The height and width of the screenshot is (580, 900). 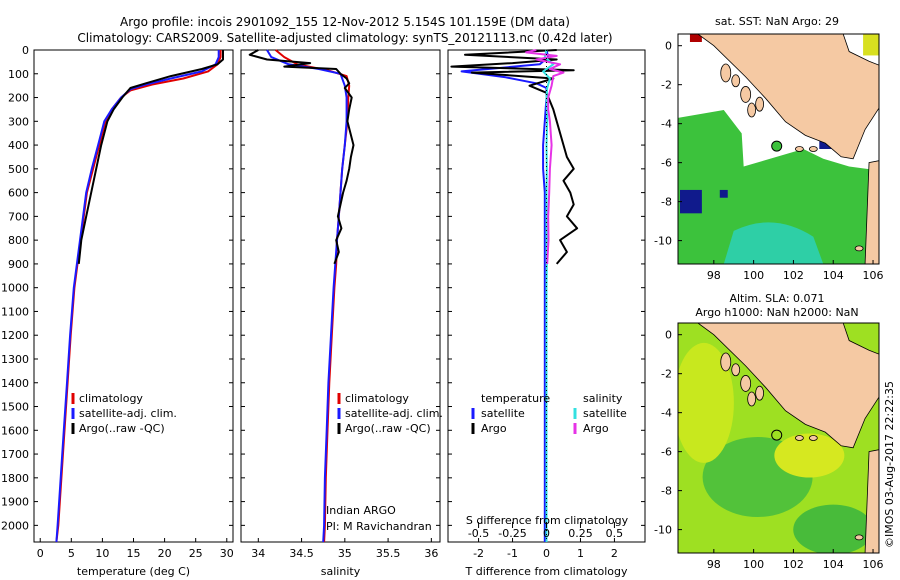 What do you see at coordinates (361, 510) in the screenshot?
I see `annotation-line: Indian ARGO` at bounding box center [361, 510].